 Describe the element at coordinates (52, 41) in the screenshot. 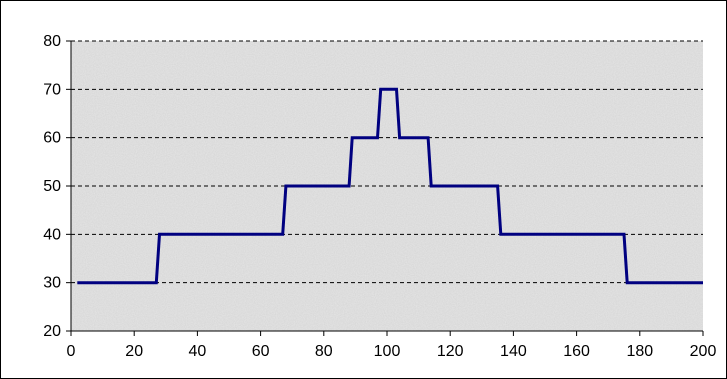

I see `y-tick-label-80: 80` at that location.